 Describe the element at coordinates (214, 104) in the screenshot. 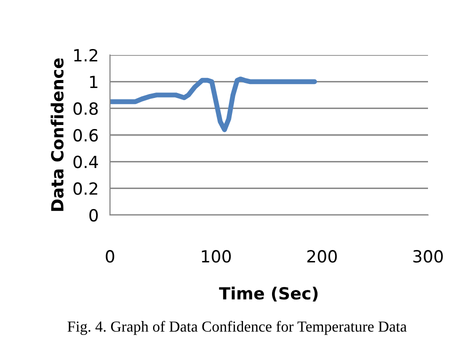

I see `line-series` at that location.